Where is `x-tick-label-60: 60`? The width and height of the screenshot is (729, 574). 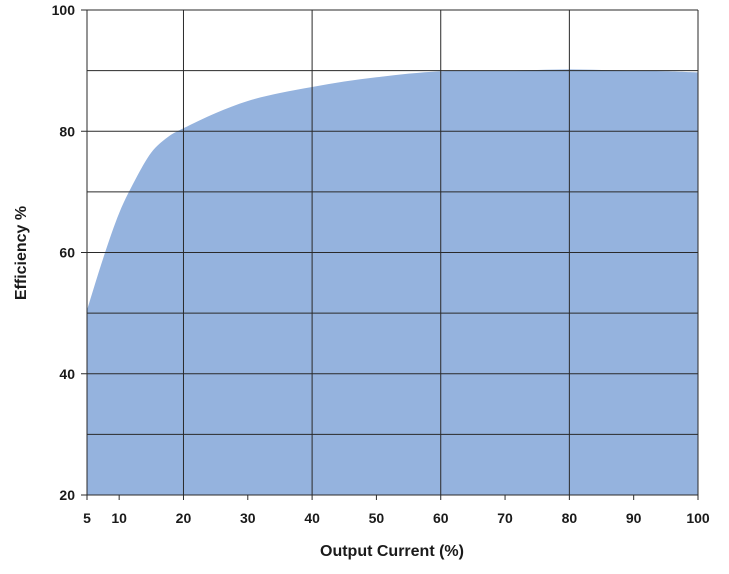
x-tick-label-60: 60 is located at coordinates (441, 518).